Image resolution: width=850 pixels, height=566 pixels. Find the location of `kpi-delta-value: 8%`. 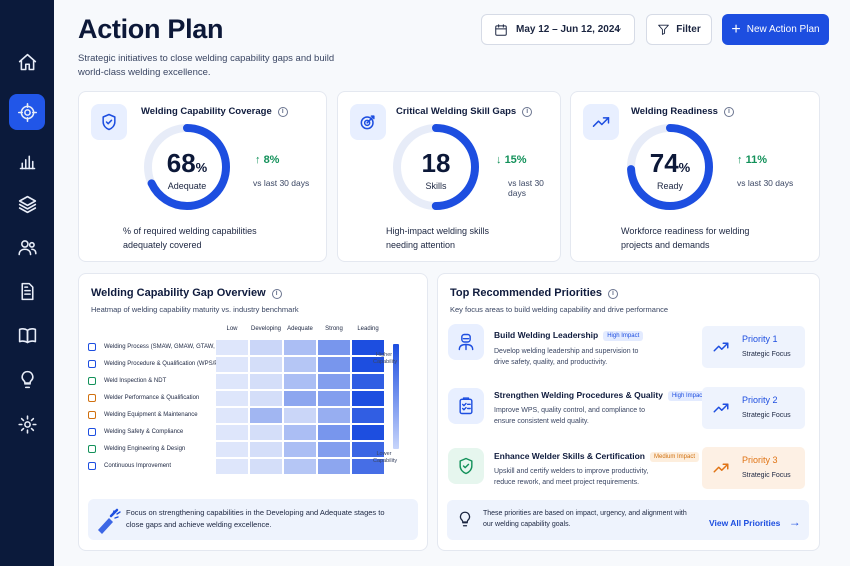

kpi-delta-value: 8% is located at coordinates (271, 160).